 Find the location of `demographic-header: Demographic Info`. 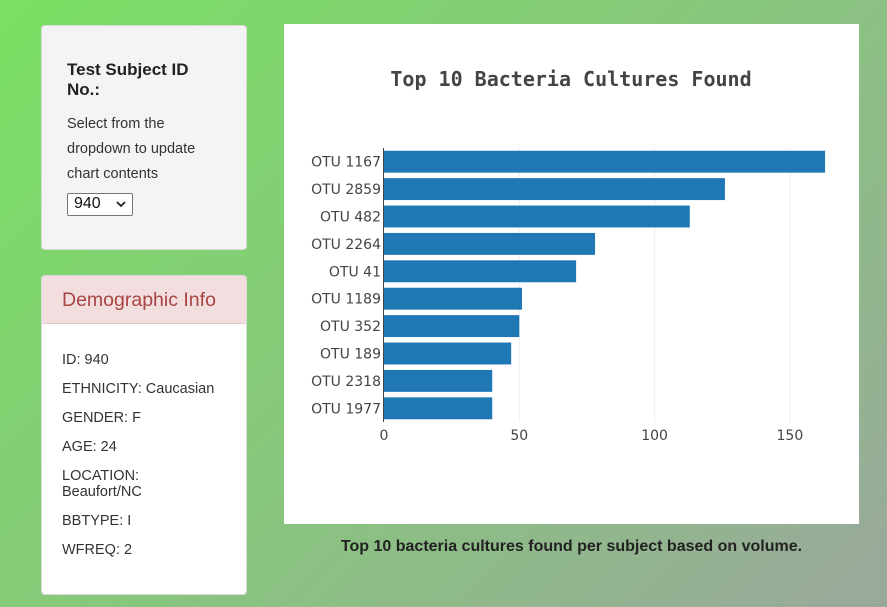

demographic-header: Demographic Info is located at coordinates (144, 300).